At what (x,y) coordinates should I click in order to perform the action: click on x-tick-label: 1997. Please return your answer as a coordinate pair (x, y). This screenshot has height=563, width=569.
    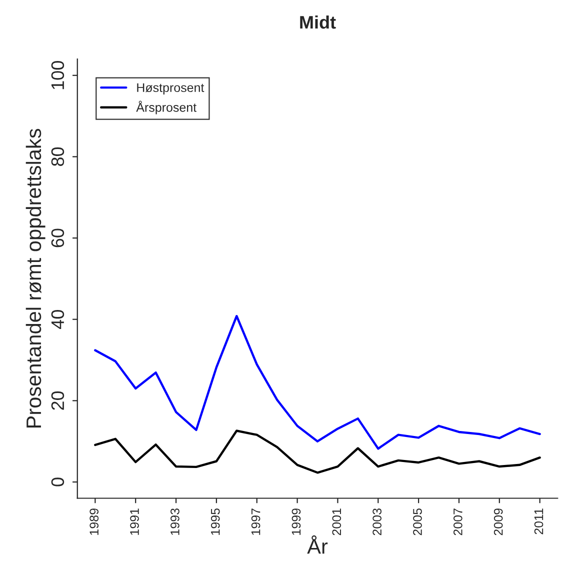
    Looking at the image, I should click on (255, 521).